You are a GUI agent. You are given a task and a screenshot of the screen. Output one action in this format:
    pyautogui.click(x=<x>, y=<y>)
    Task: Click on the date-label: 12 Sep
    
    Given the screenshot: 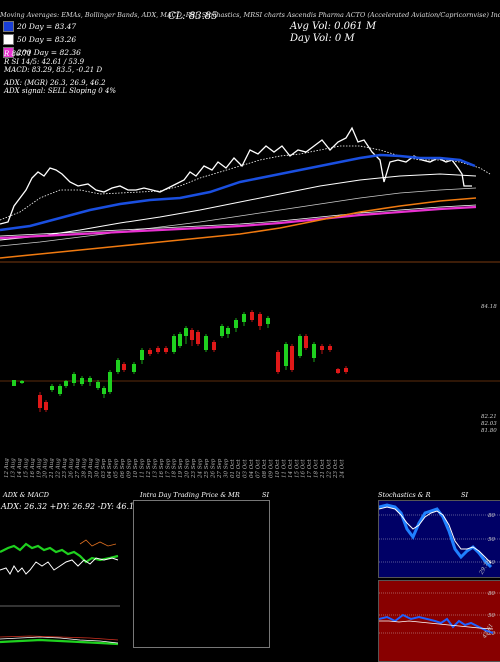 What is the action you would take?
    pyautogui.click(x=149, y=468)
    